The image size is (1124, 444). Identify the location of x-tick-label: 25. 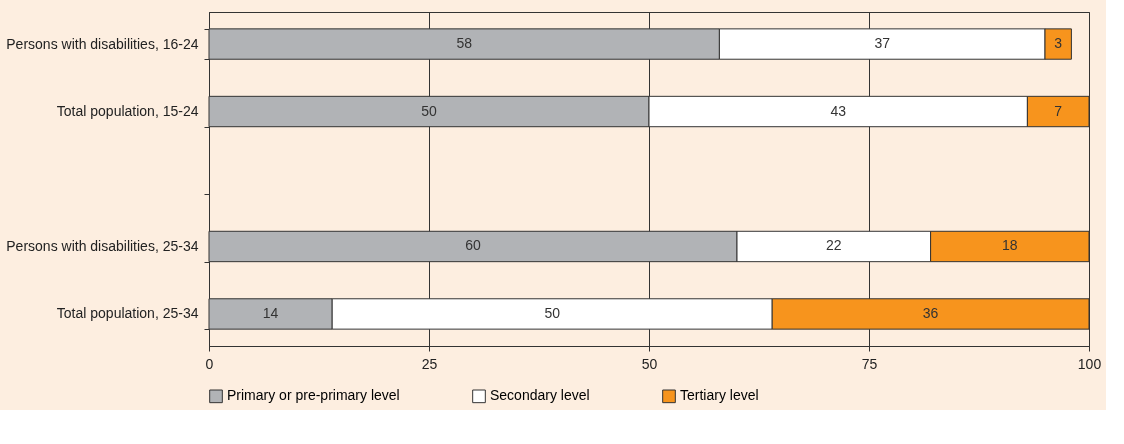
(429, 363).